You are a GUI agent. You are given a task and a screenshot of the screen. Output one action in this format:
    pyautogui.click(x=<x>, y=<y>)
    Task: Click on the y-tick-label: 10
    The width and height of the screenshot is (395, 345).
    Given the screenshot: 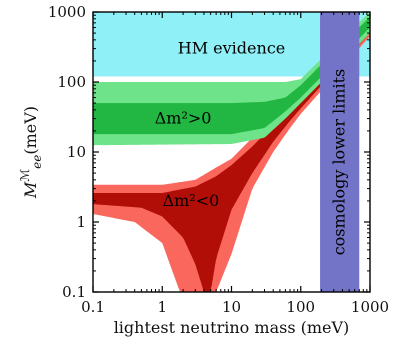 What is the action you would take?
    pyautogui.click(x=76, y=152)
    